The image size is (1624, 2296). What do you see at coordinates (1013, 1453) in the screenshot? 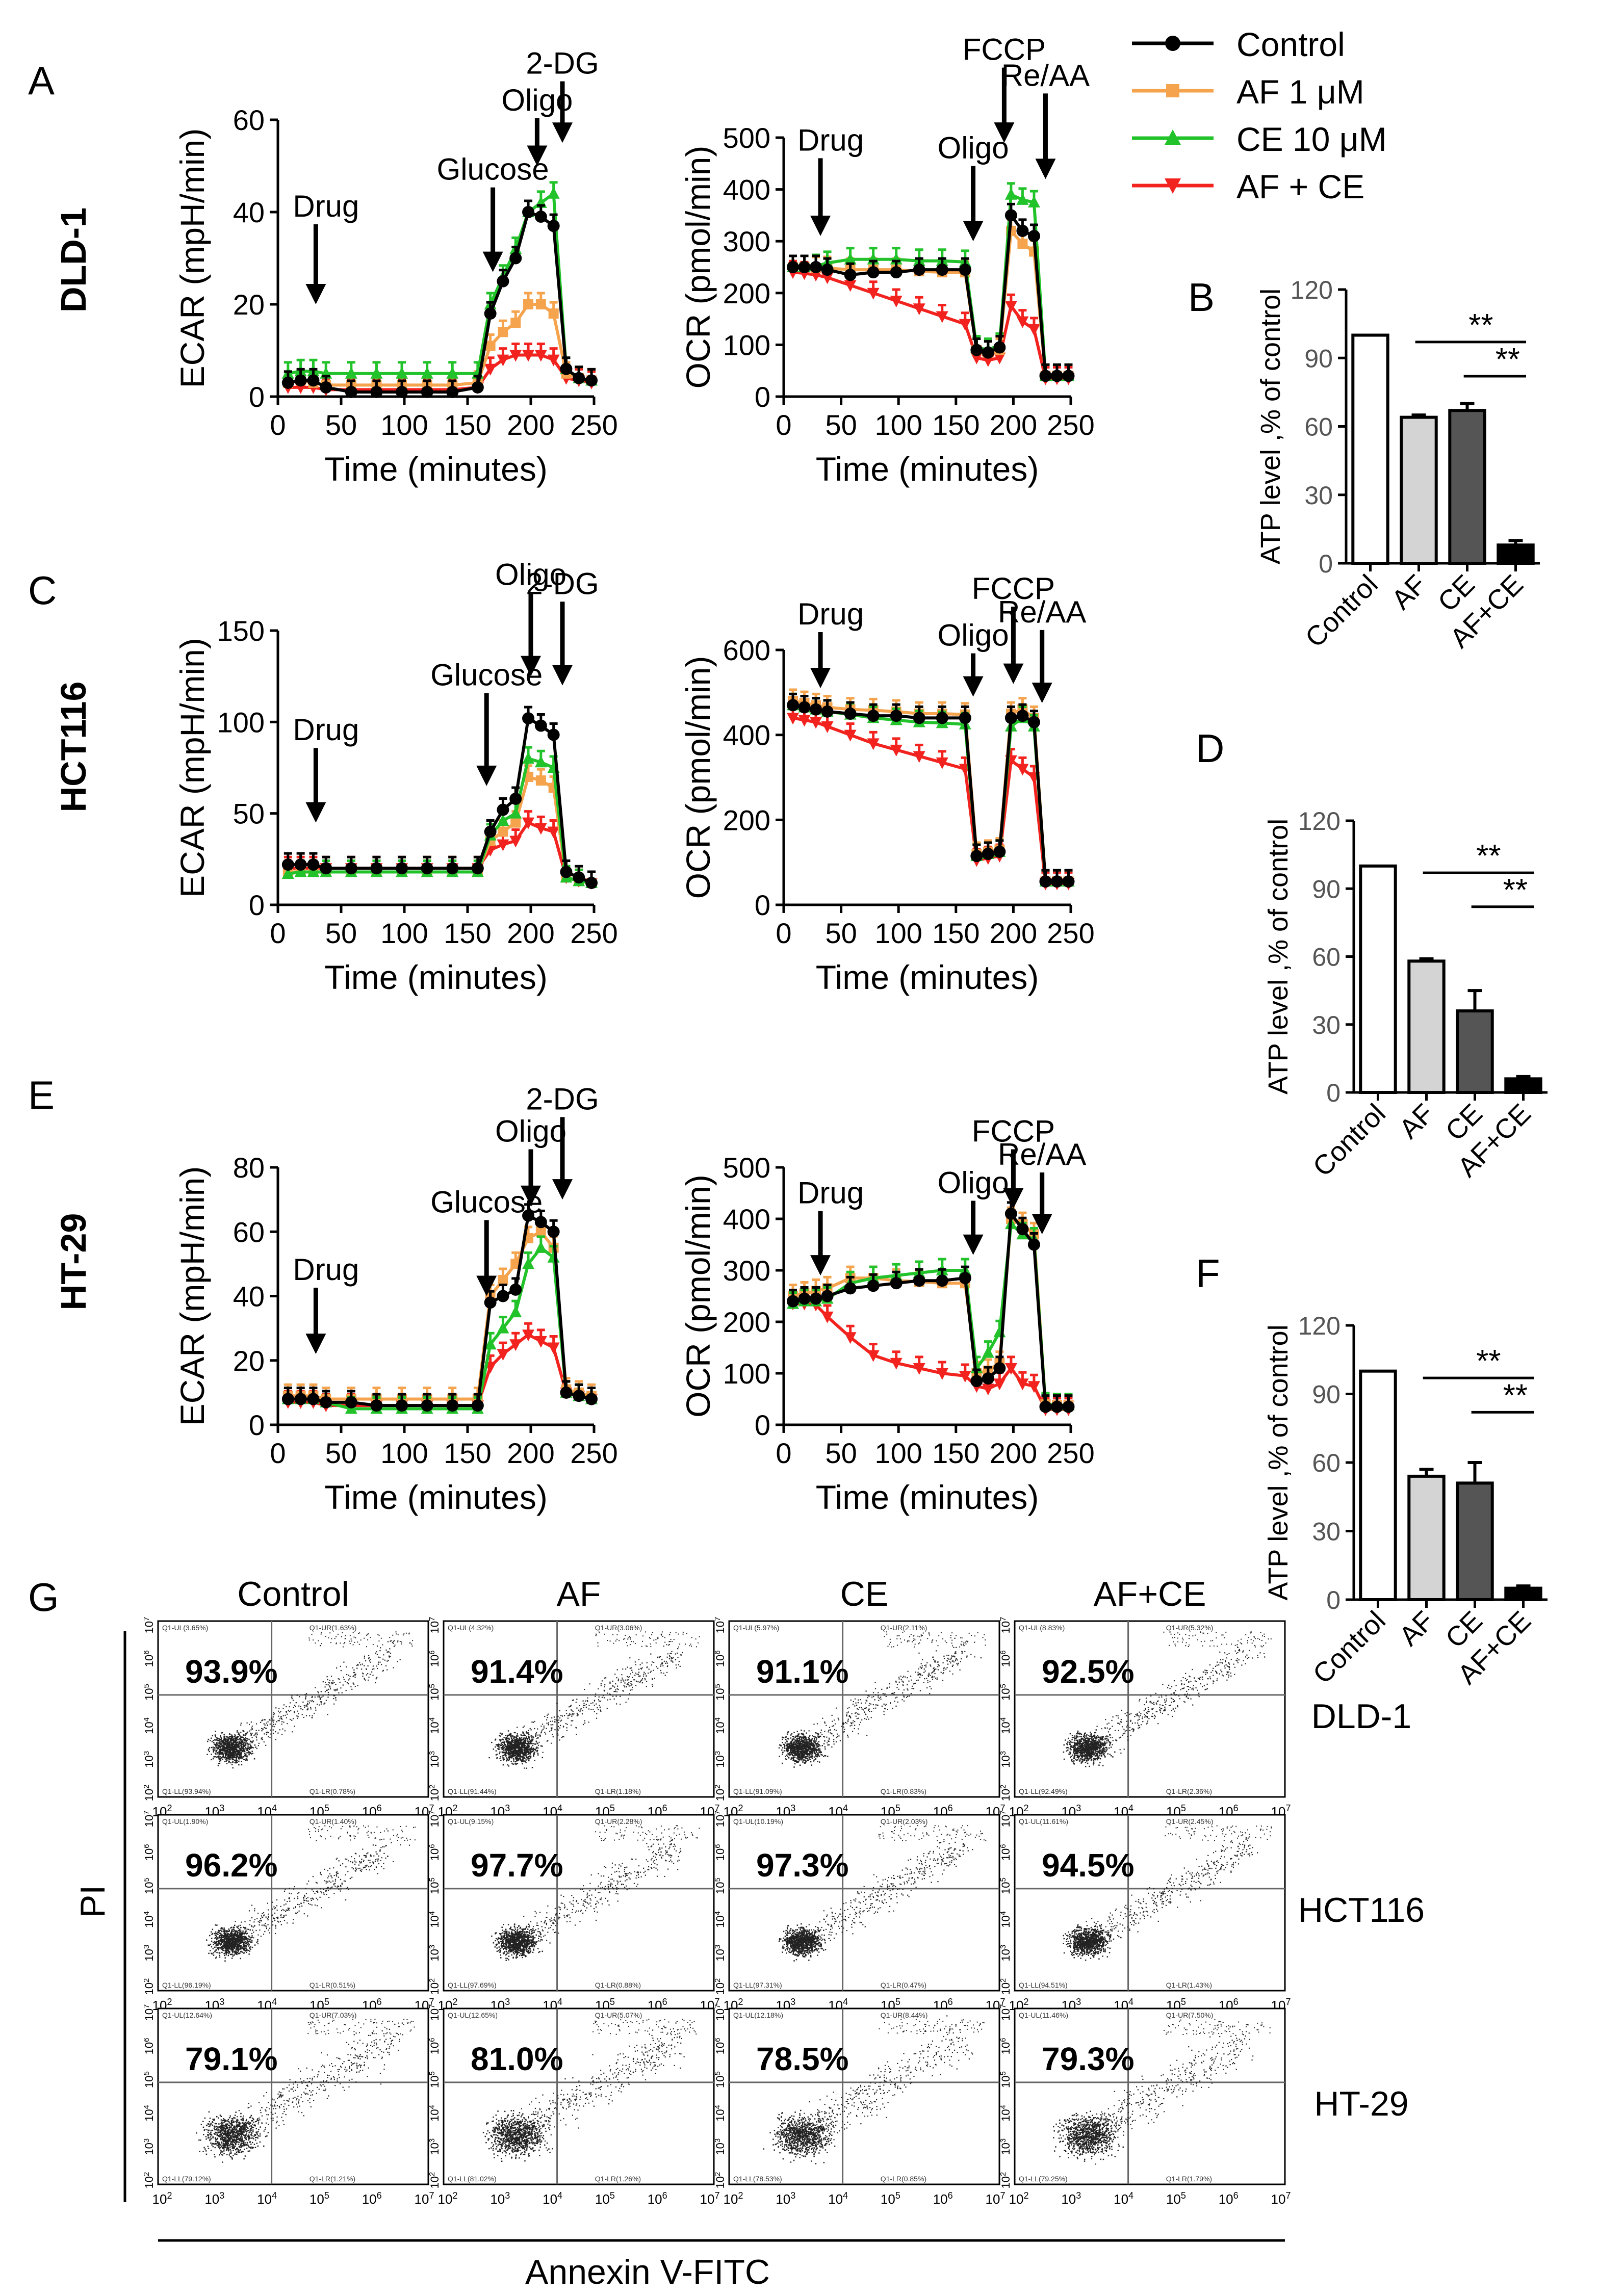
I see `x-tick-label: 200` at bounding box center [1013, 1453].